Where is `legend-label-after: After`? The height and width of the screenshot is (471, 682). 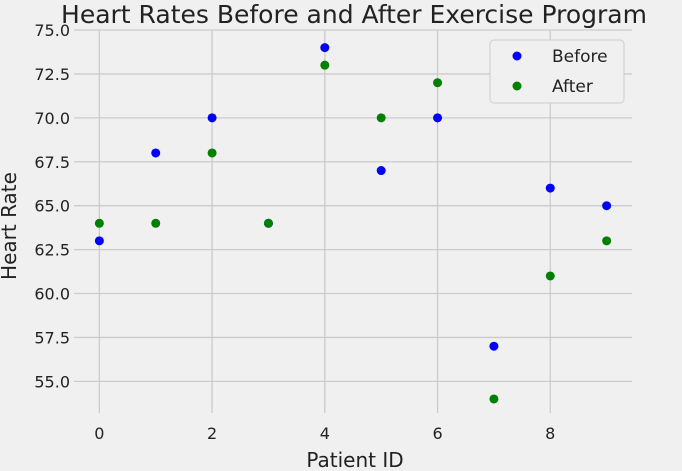
legend-label-after: After is located at coordinates (572, 87).